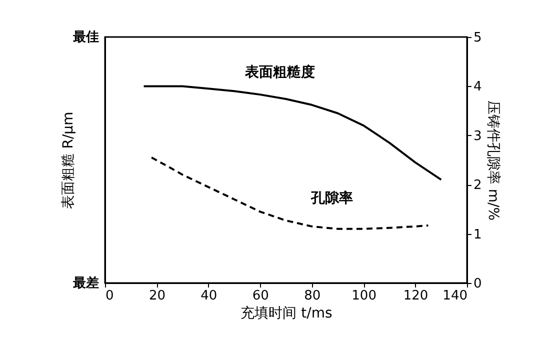 This screenshot has height=346, width=533. I want to click on y2-tick-label: 0, so click(478, 284).